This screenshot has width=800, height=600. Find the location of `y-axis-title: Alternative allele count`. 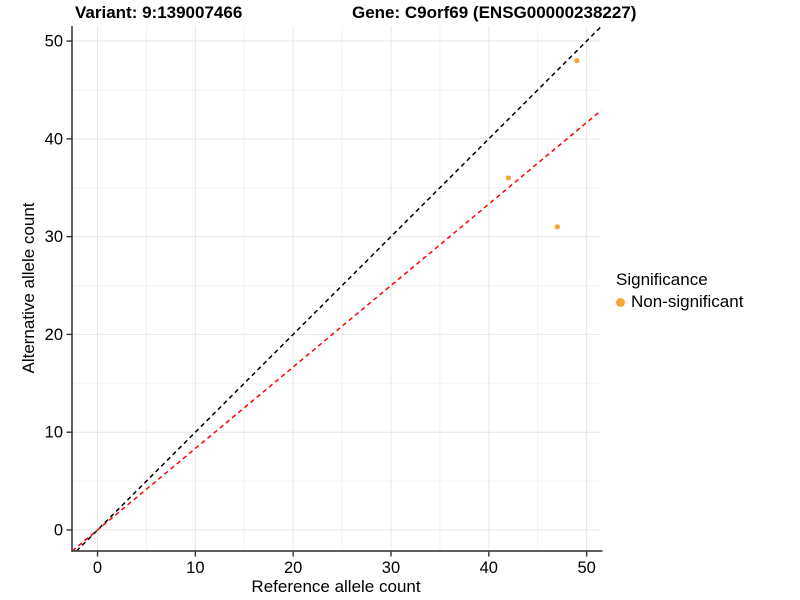

y-axis-title: Alternative allele count is located at coordinates (28, 288).